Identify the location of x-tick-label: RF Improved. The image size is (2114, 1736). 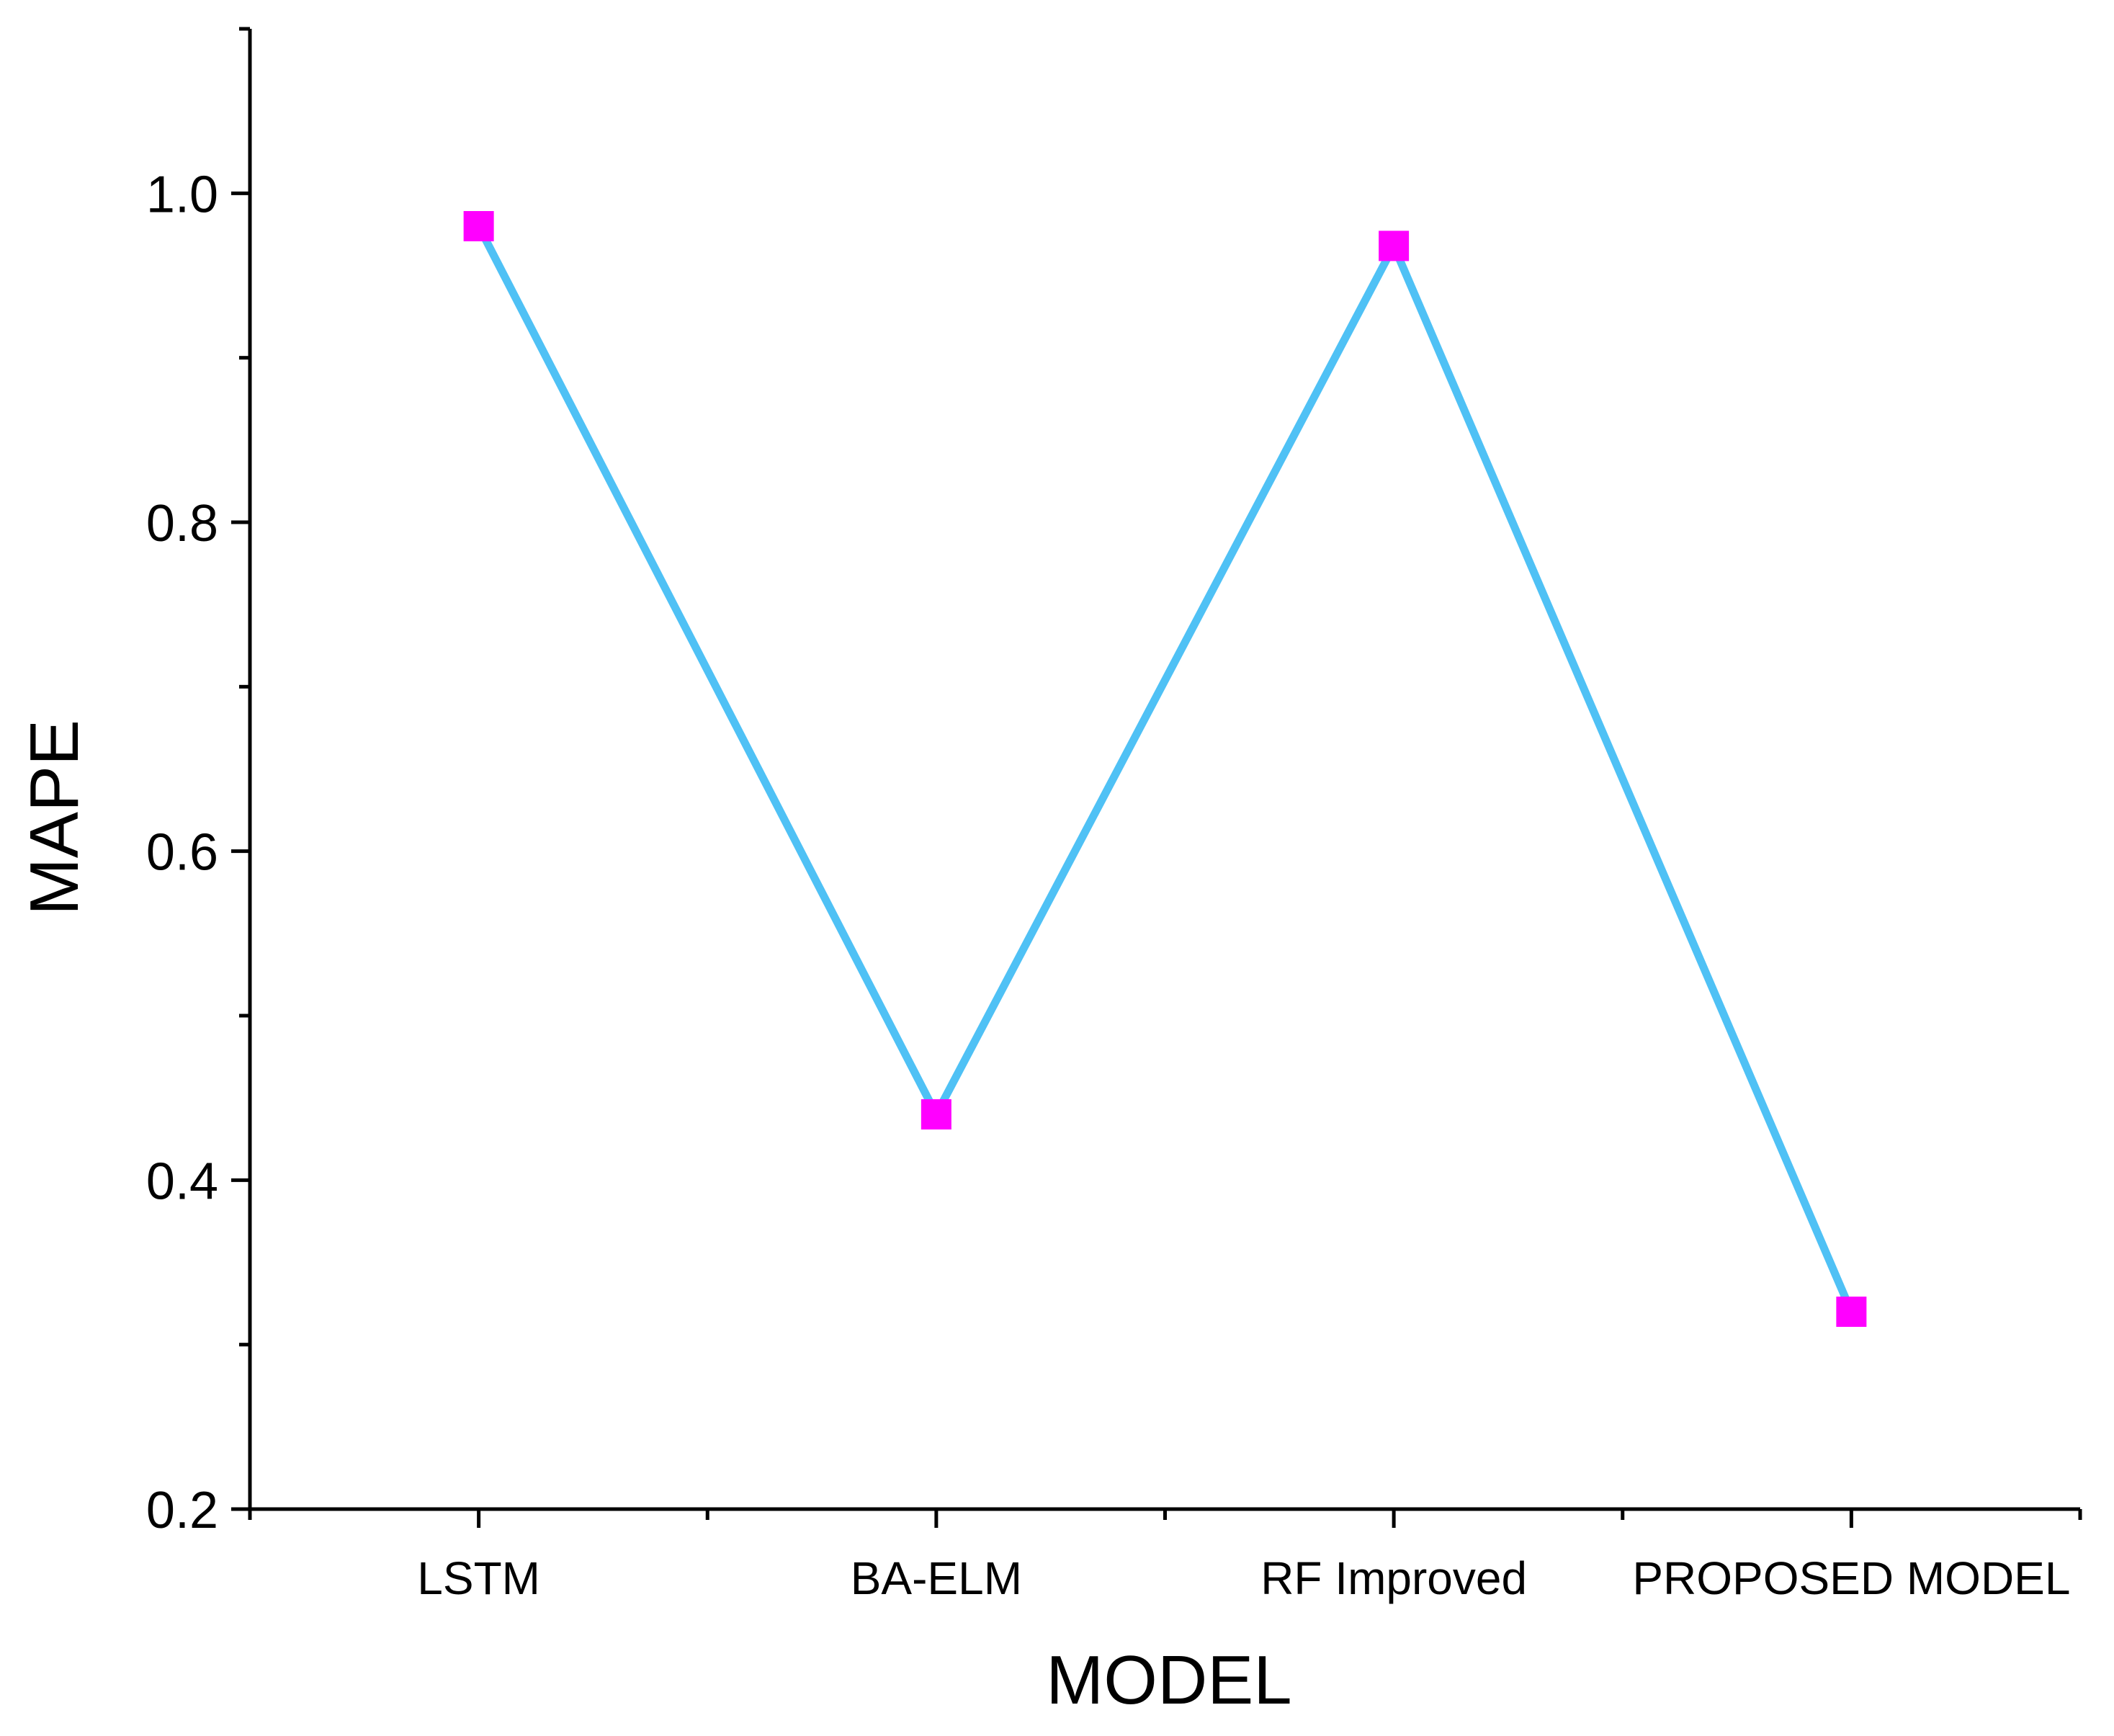
(1394, 1578).